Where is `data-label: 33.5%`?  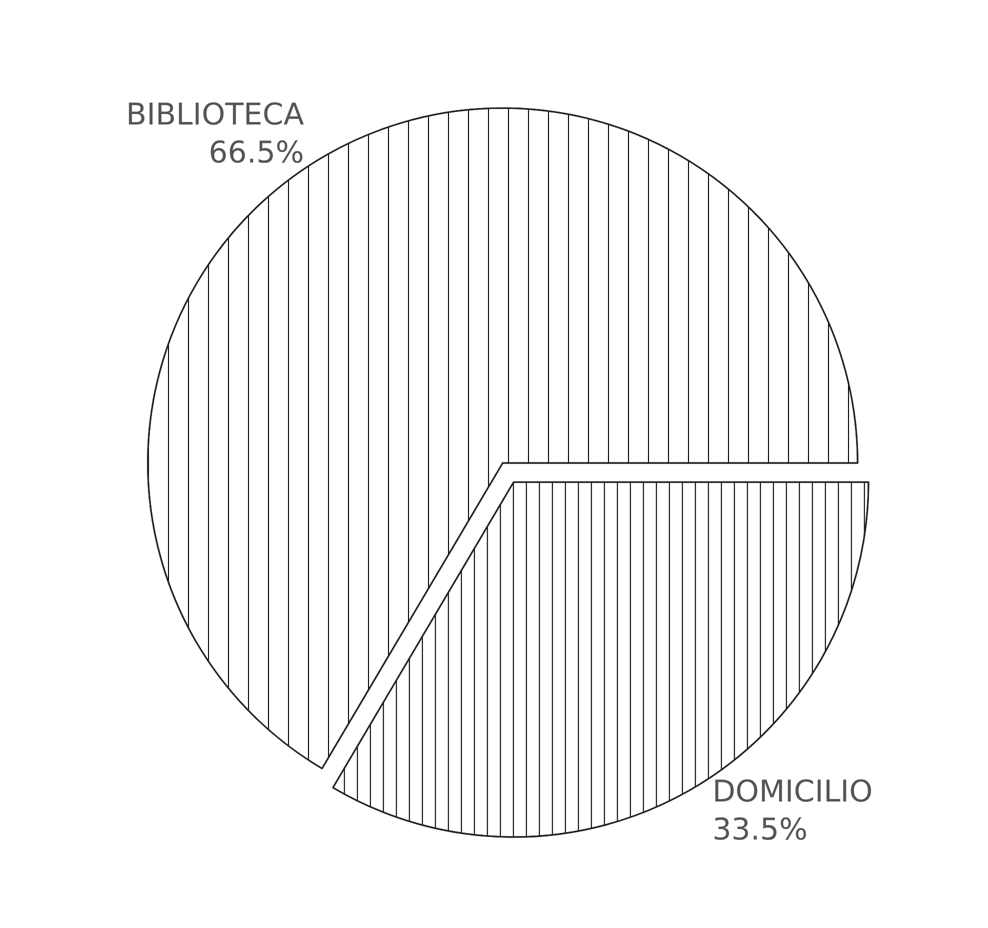
data-label: 33.5% is located at coordinates (760, 830).